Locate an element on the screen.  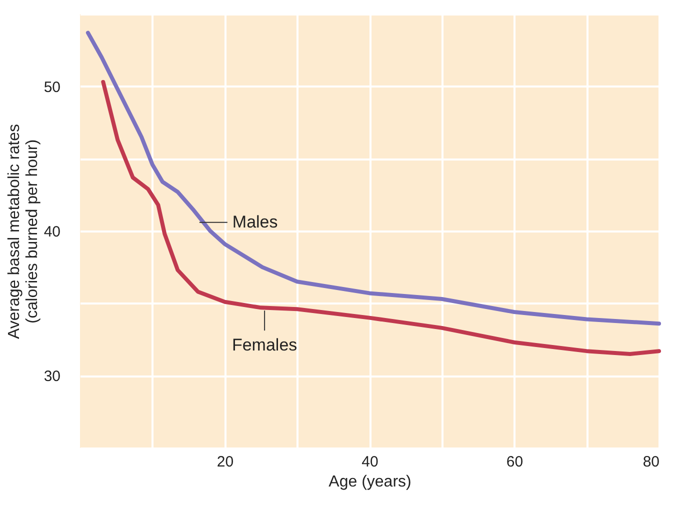
x-tick-label: 80 is located at coordinates (651, 462).